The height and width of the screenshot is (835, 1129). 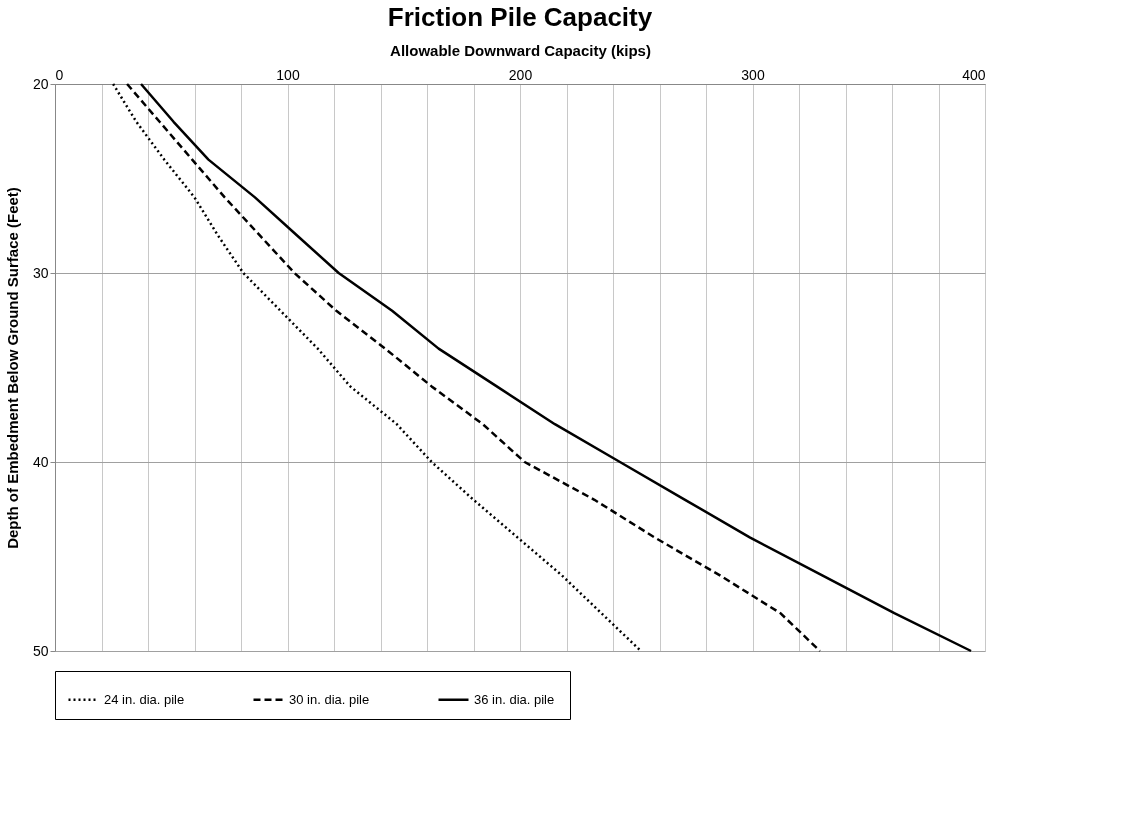 I want to click on y-tick-label: 50, so click(x=40, y=650).